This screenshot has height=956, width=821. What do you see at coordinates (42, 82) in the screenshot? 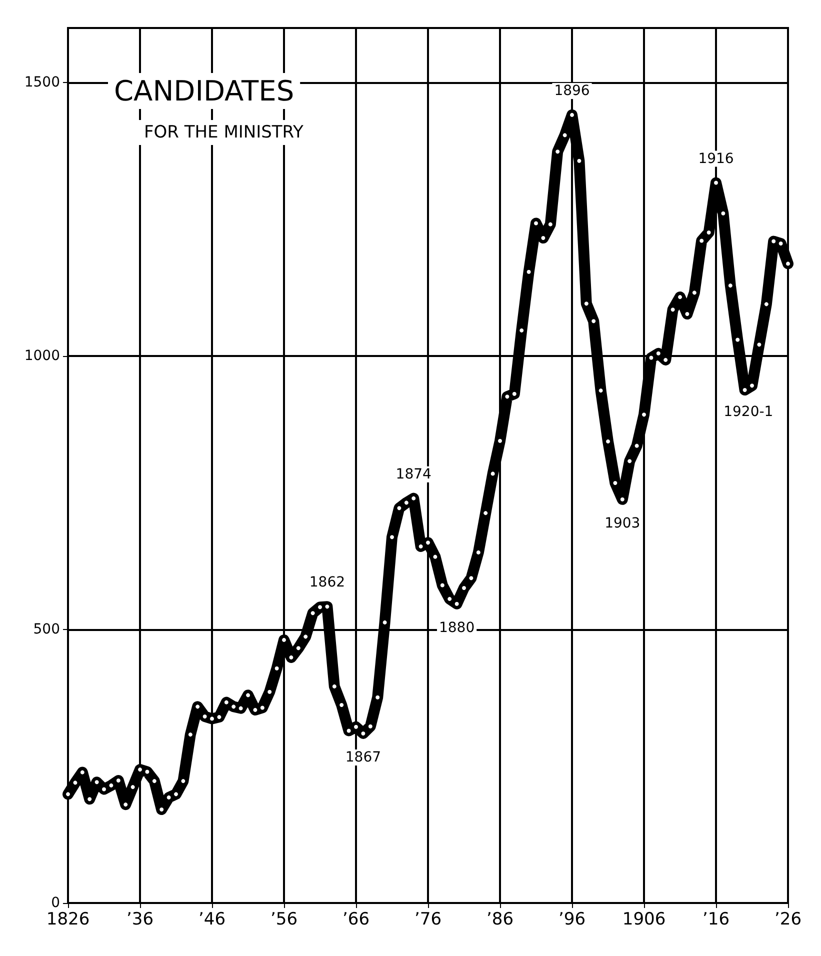
I see `y-tick-label: 1500` at bounding box center [42, 82].